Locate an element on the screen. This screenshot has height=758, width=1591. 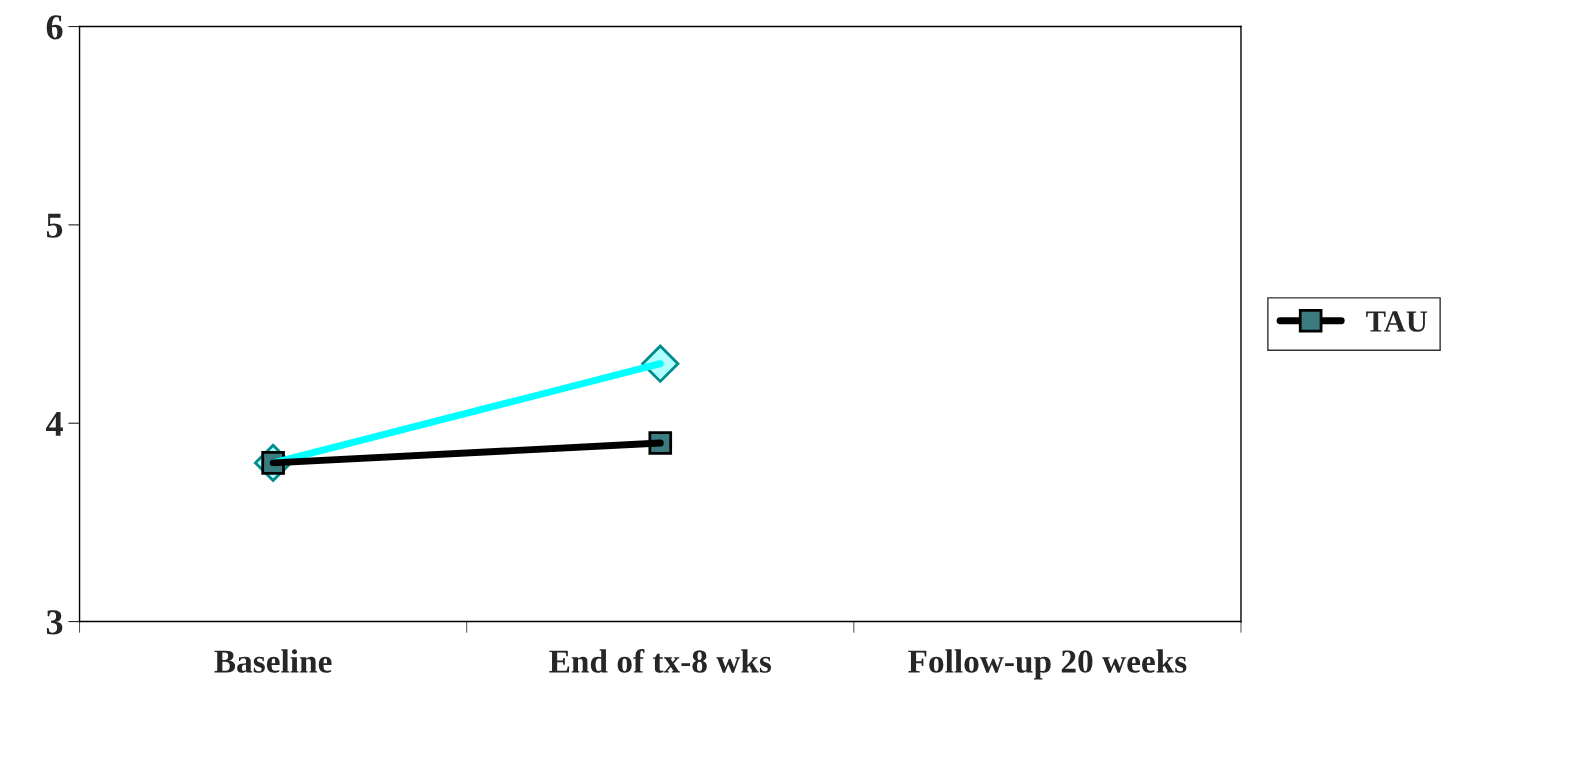
x-tick-label: Follow-up 20 weeks is located at coordinates (1047, 664).